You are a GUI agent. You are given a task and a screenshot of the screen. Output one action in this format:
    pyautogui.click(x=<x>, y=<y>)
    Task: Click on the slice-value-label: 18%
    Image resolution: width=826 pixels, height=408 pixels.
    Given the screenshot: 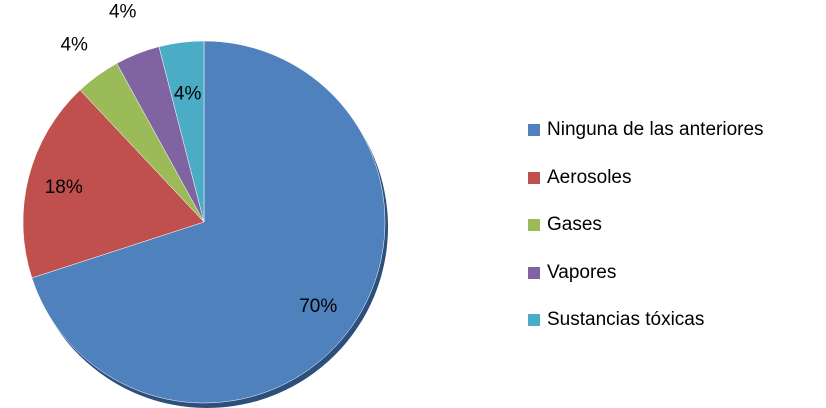 What is the action you would take?
    pyautogui.click(x=64, y=187)
    